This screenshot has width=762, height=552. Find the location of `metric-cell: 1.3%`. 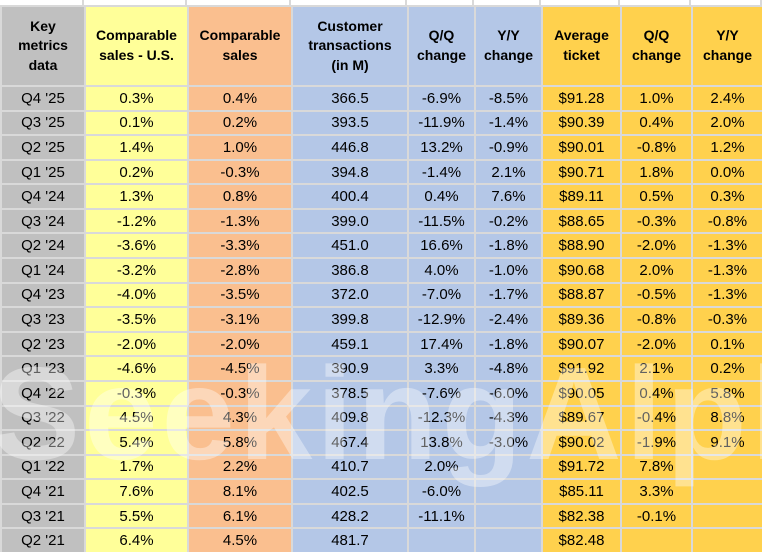

metric-cell: 1.3% is located at coordinates (136, 196).